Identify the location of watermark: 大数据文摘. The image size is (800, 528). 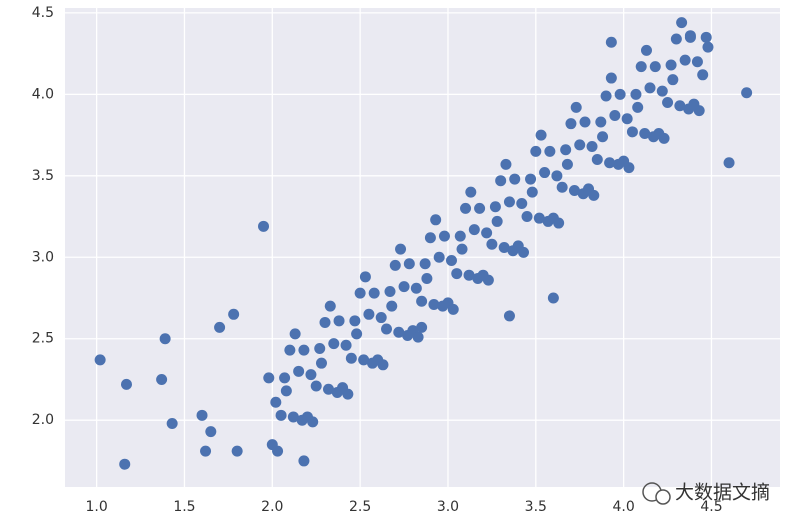
(706, 493).